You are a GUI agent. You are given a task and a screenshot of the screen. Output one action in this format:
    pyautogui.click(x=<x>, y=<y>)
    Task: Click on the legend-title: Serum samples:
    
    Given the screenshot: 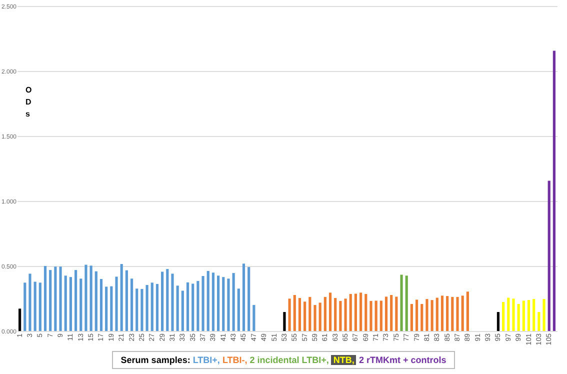 What is the action you would take?
    pyautogui.click(x=155, y=360)
    